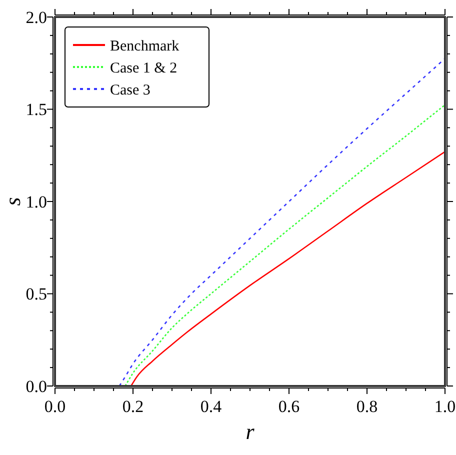 The image size is (456, 455). Describe the element at coordinates (36, 202) in the screenshot. I see `y-tick-label: 1.0` at that location.